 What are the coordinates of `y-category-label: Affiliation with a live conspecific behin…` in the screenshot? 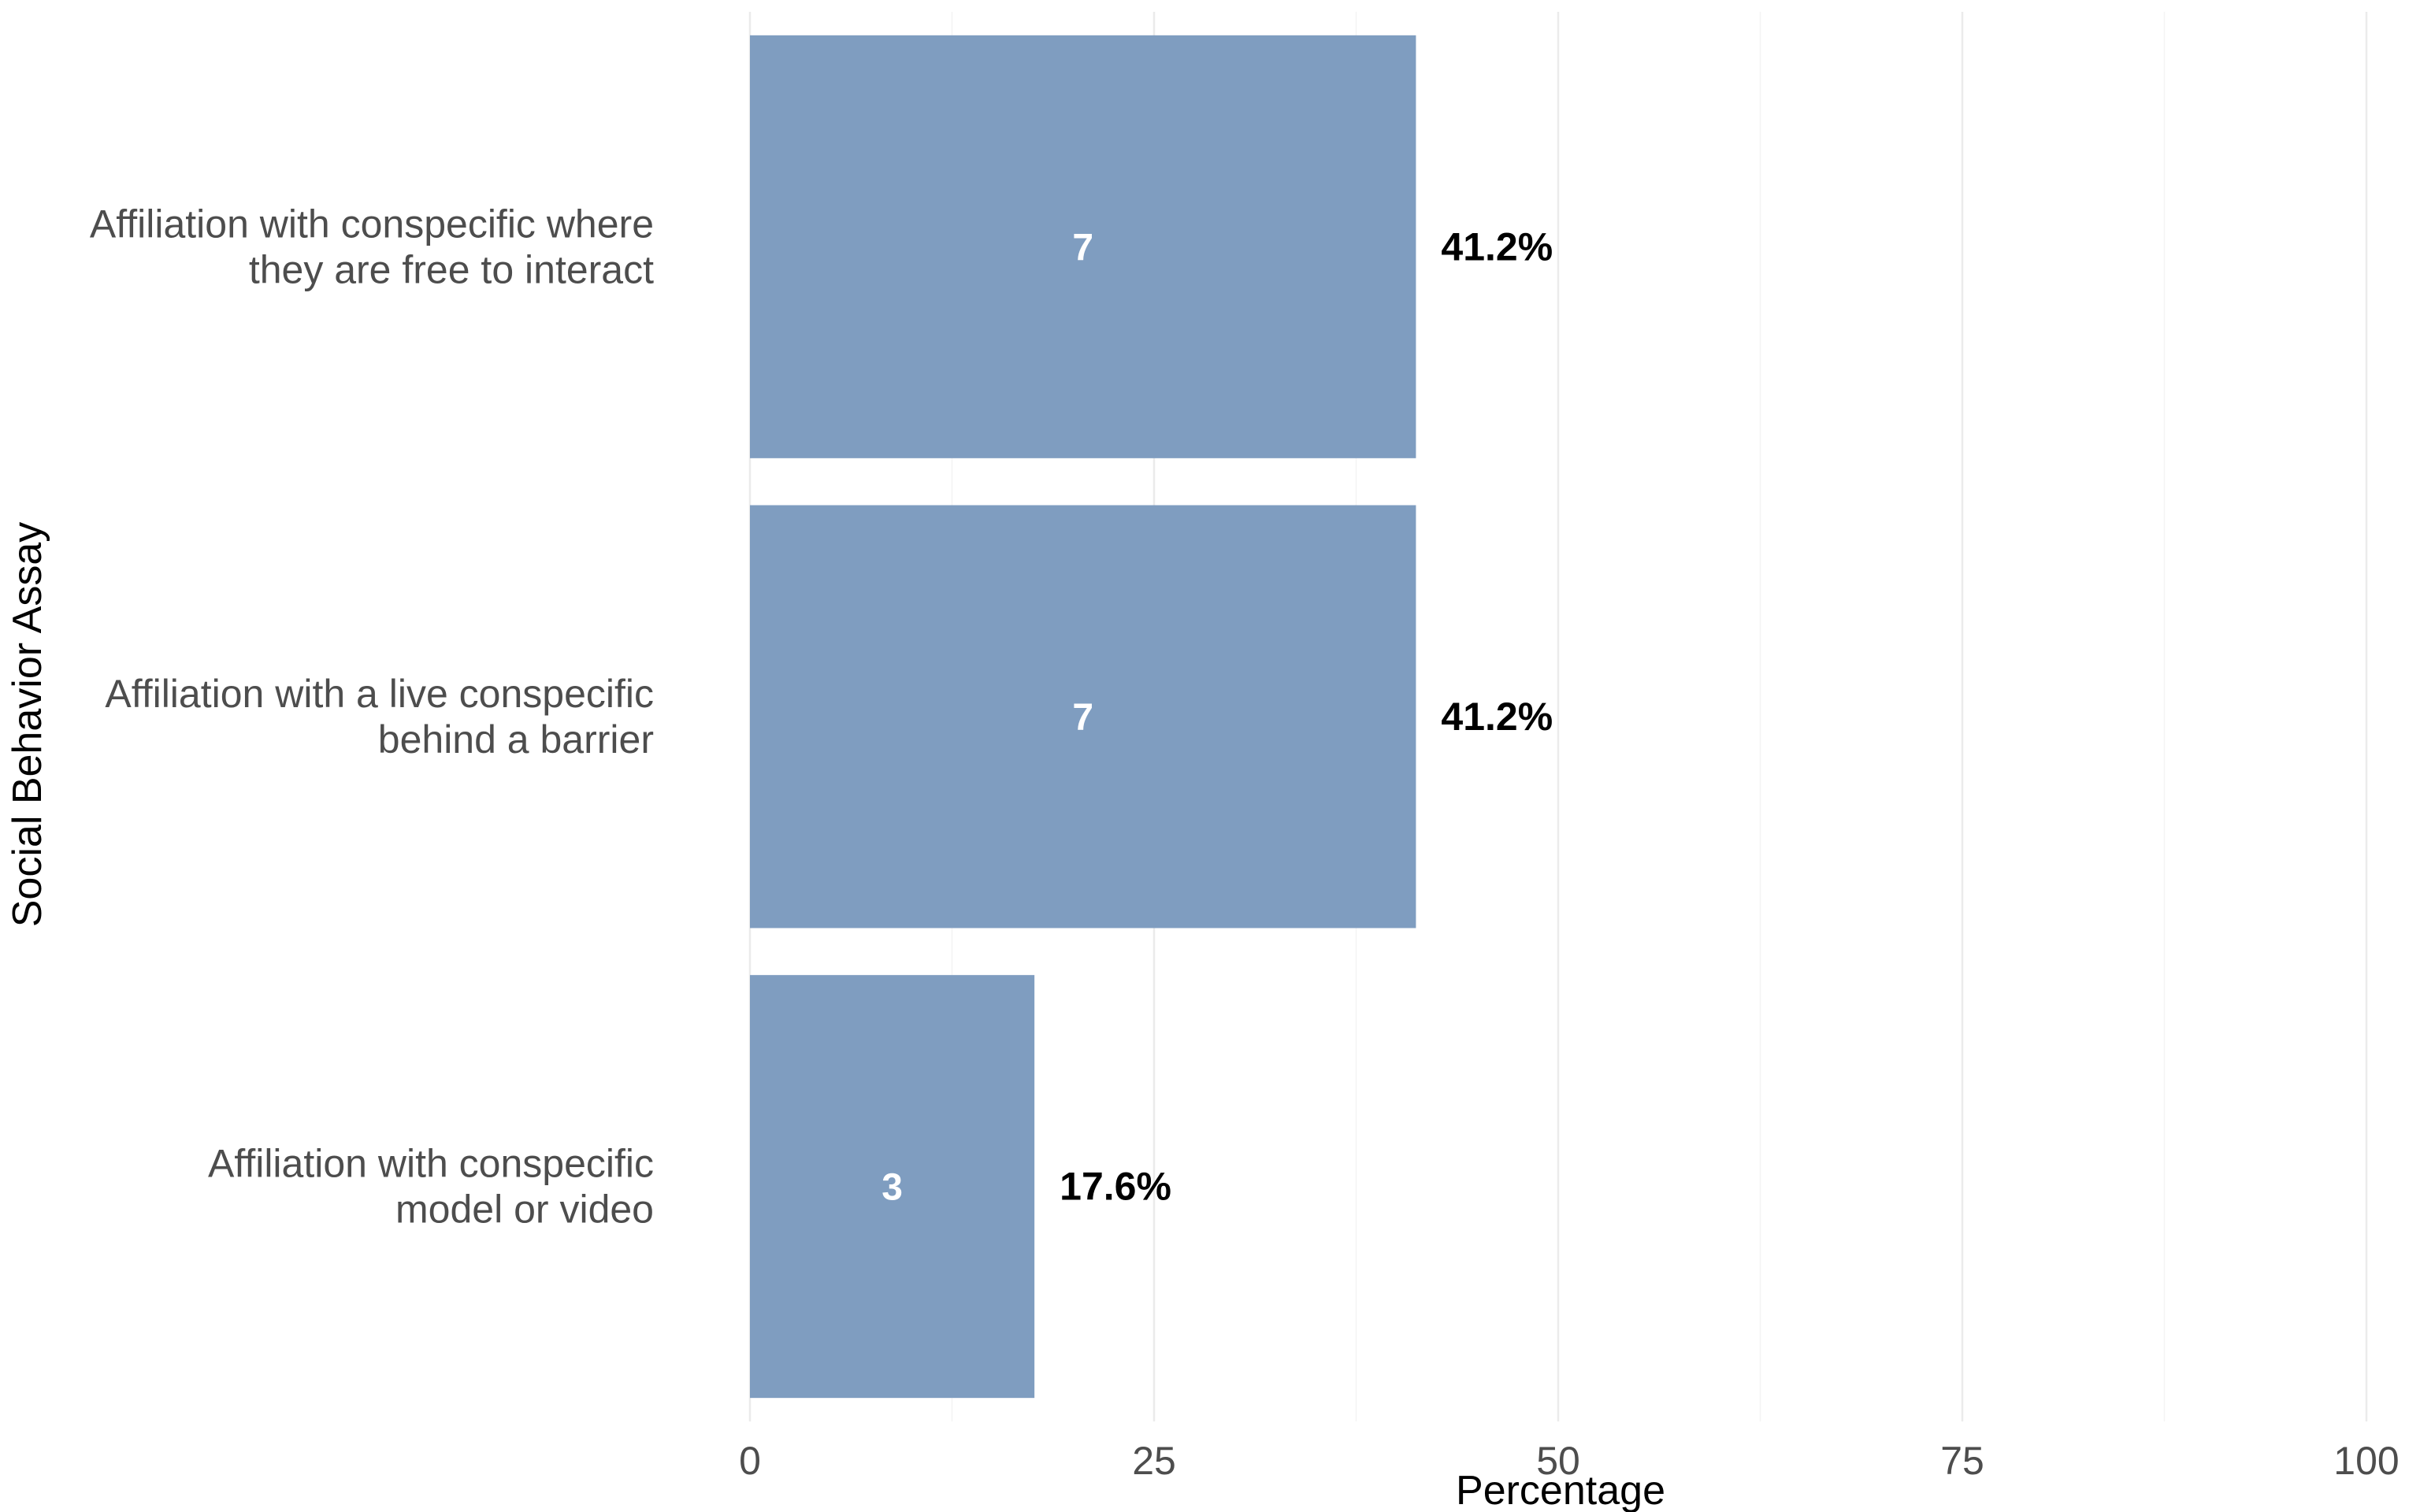 It's located at (379, 717).